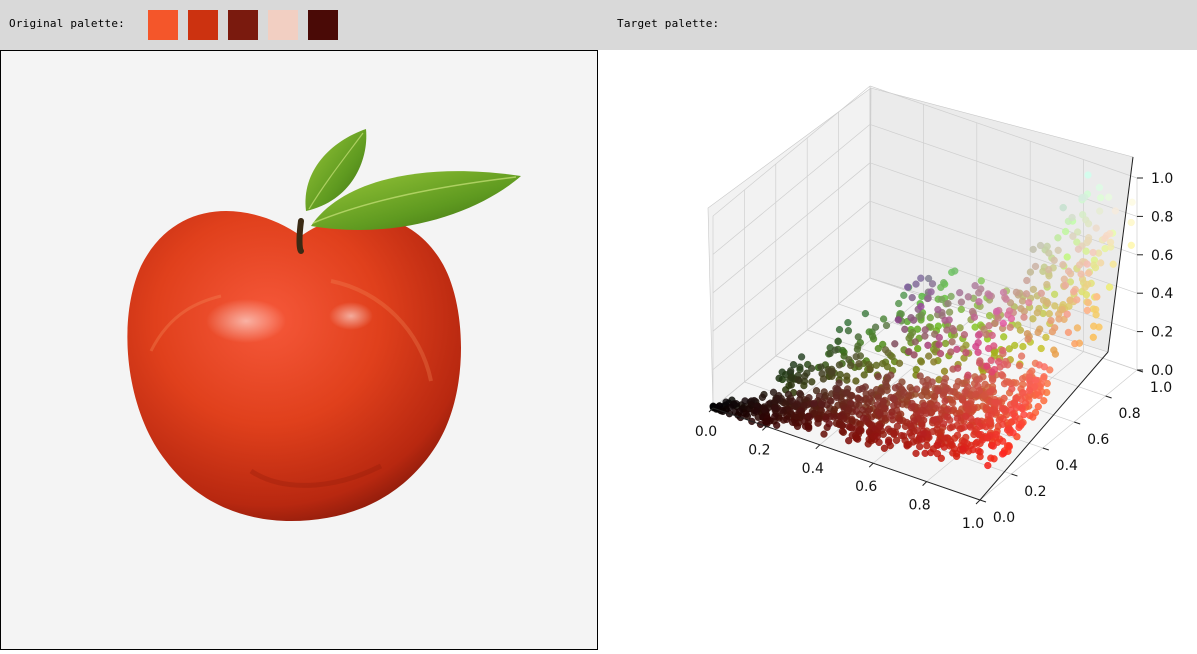 The width and height of the screenshot is (1197, 654). What do you see at coordinates (973, 524) in the screenshot?
I see `x-tick-label-1.0: 1.0` at bounding box center [973, 524].